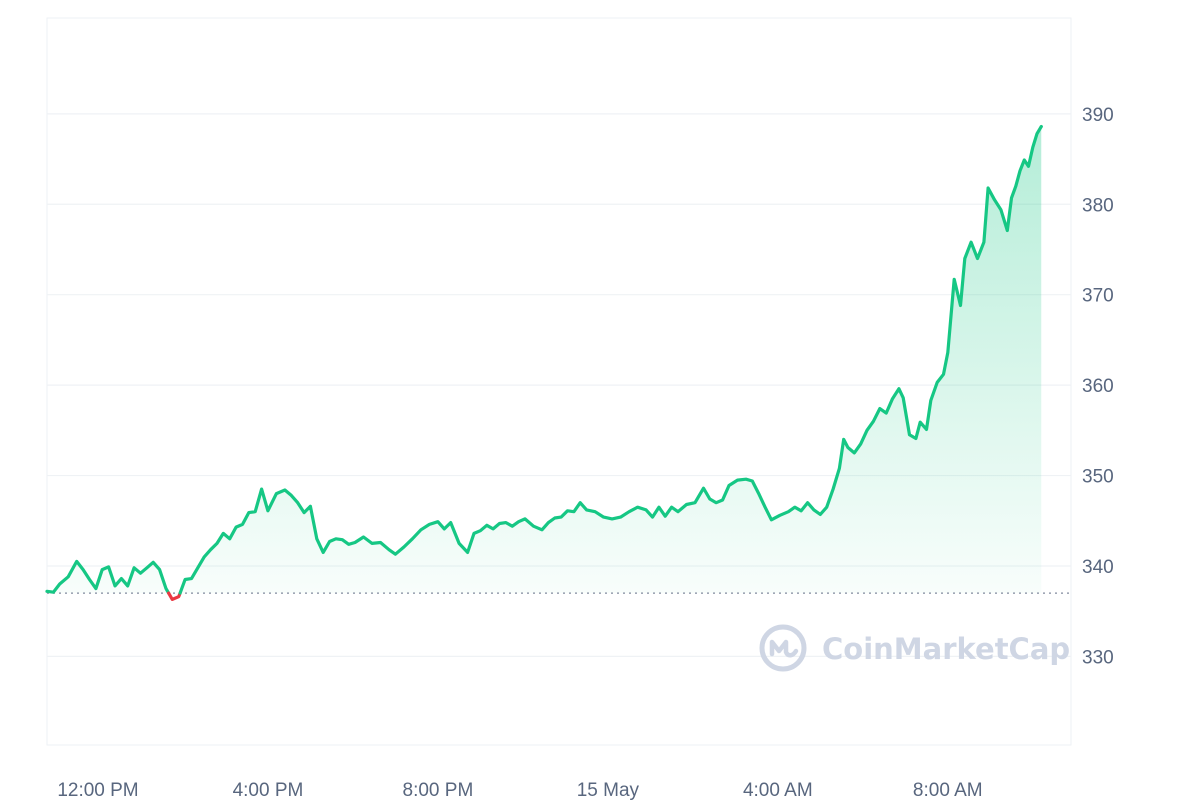 The image size is (1200, 800). I want to click on x-tick-label: 4:00 AM, so click(778, 790).